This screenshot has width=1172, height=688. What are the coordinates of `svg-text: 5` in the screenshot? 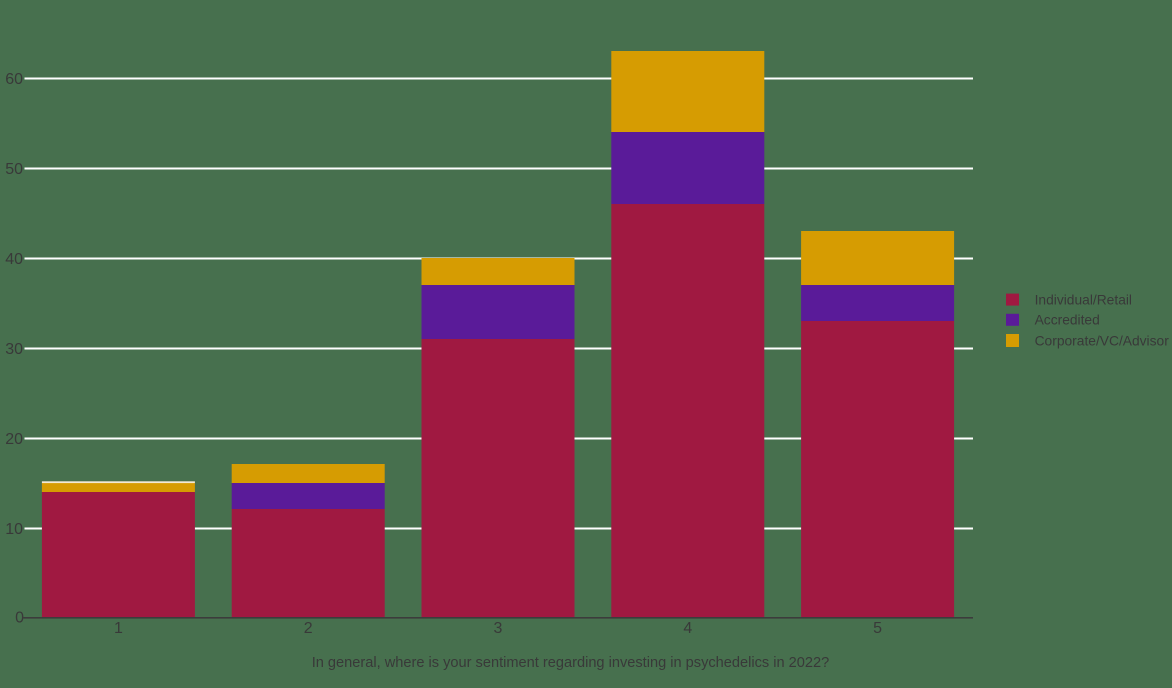 It's located at (877, 628).